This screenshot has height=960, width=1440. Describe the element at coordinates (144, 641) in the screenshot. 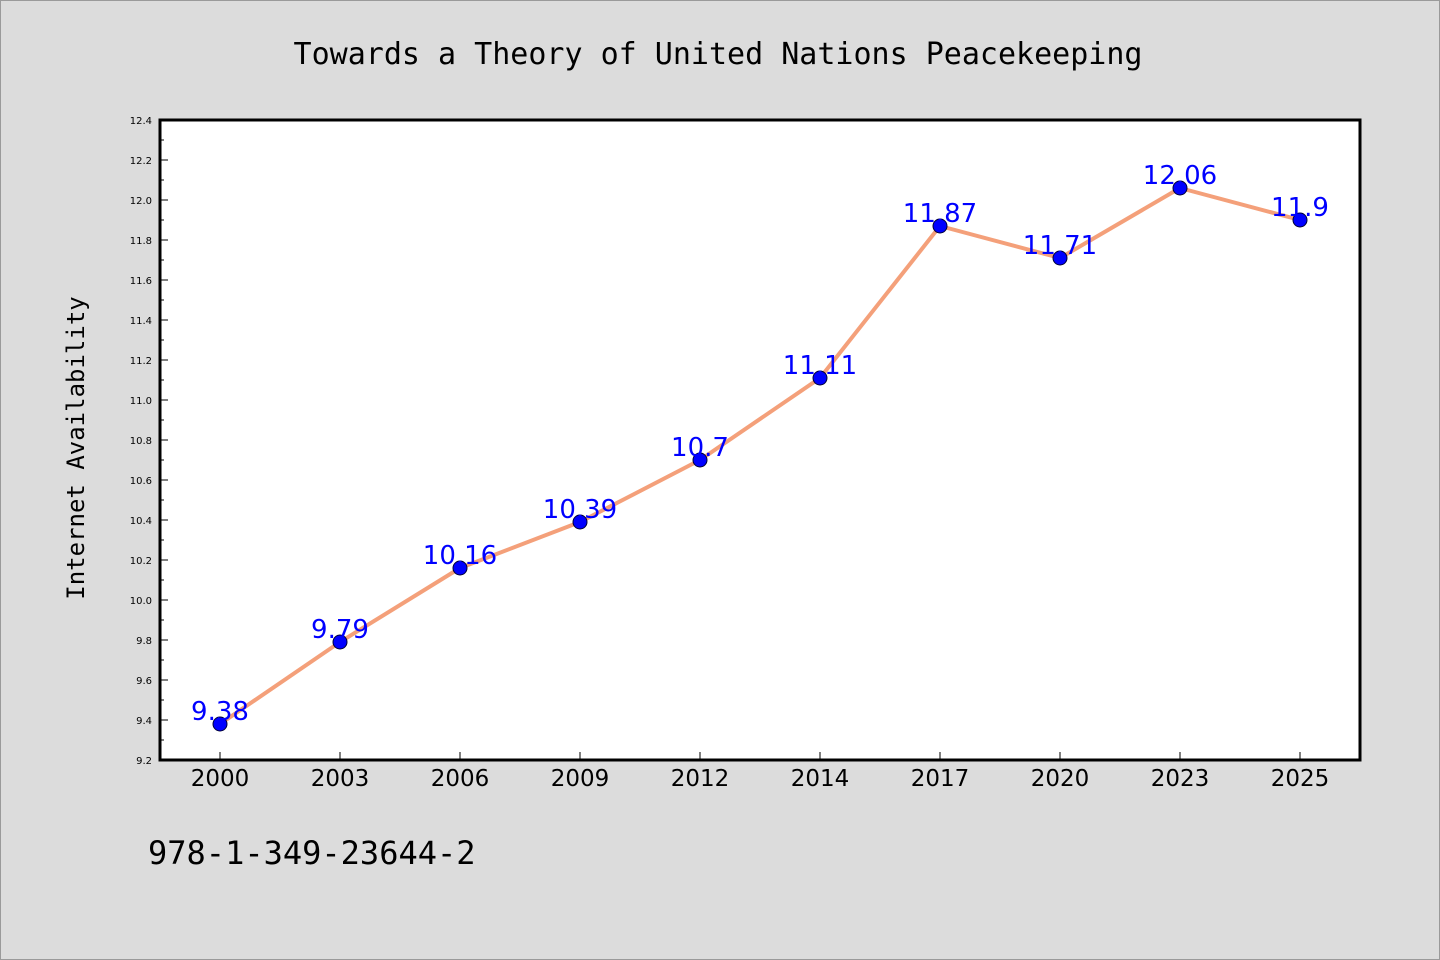

I see `y-tick-label: 9.8` at that location.